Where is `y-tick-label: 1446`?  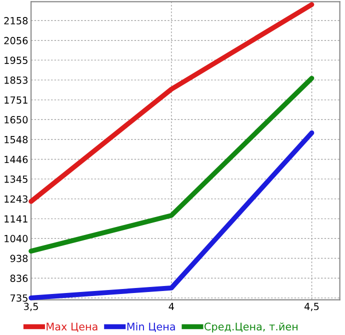
y-tick-label: 1446 is located at coordinates (16, 160).